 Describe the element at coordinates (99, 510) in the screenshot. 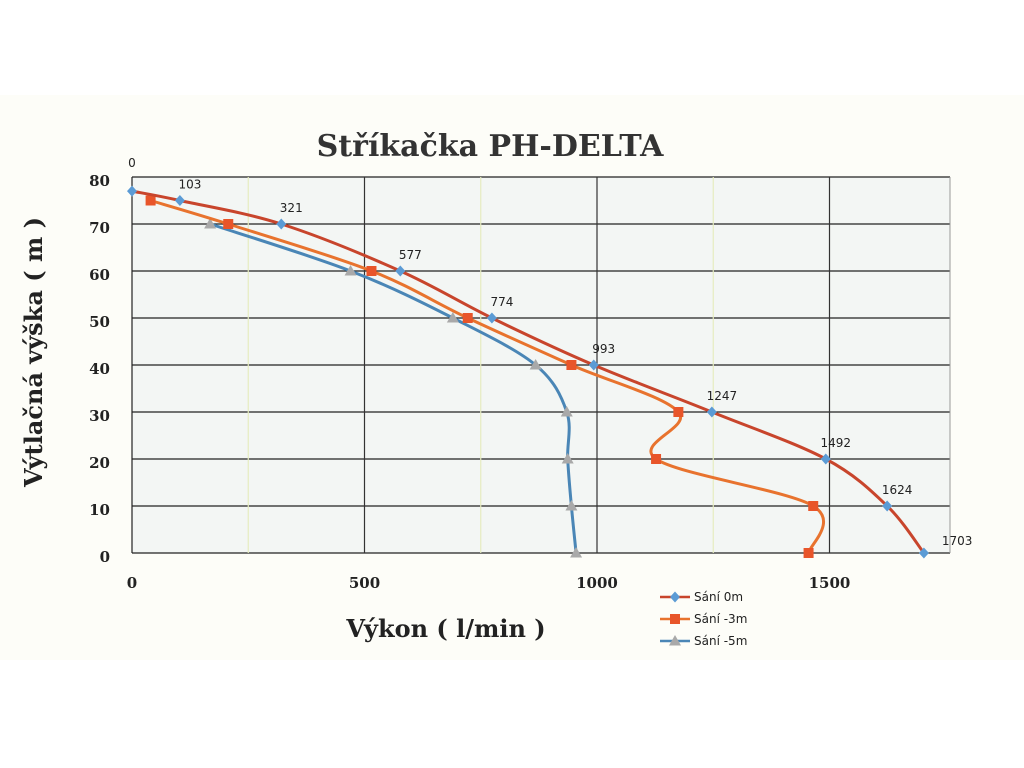

I see `y-tick-label: 10` at that location.